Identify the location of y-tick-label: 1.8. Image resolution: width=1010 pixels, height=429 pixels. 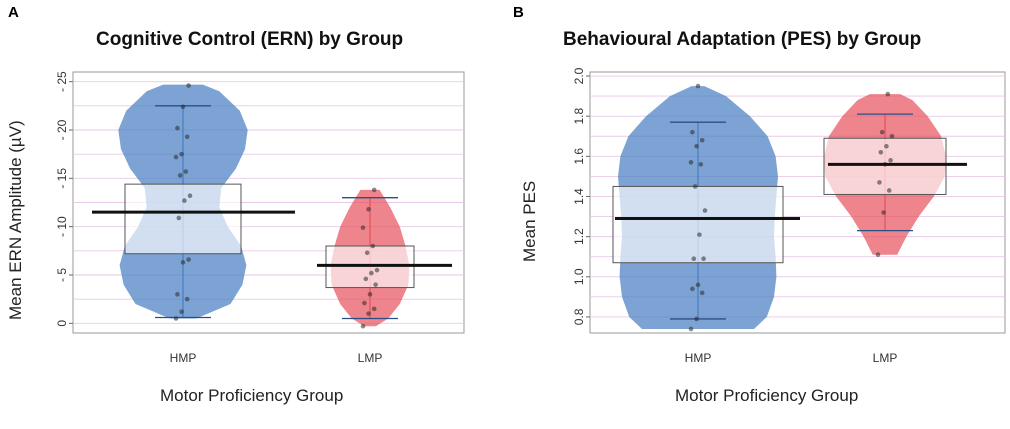
(579, 116).